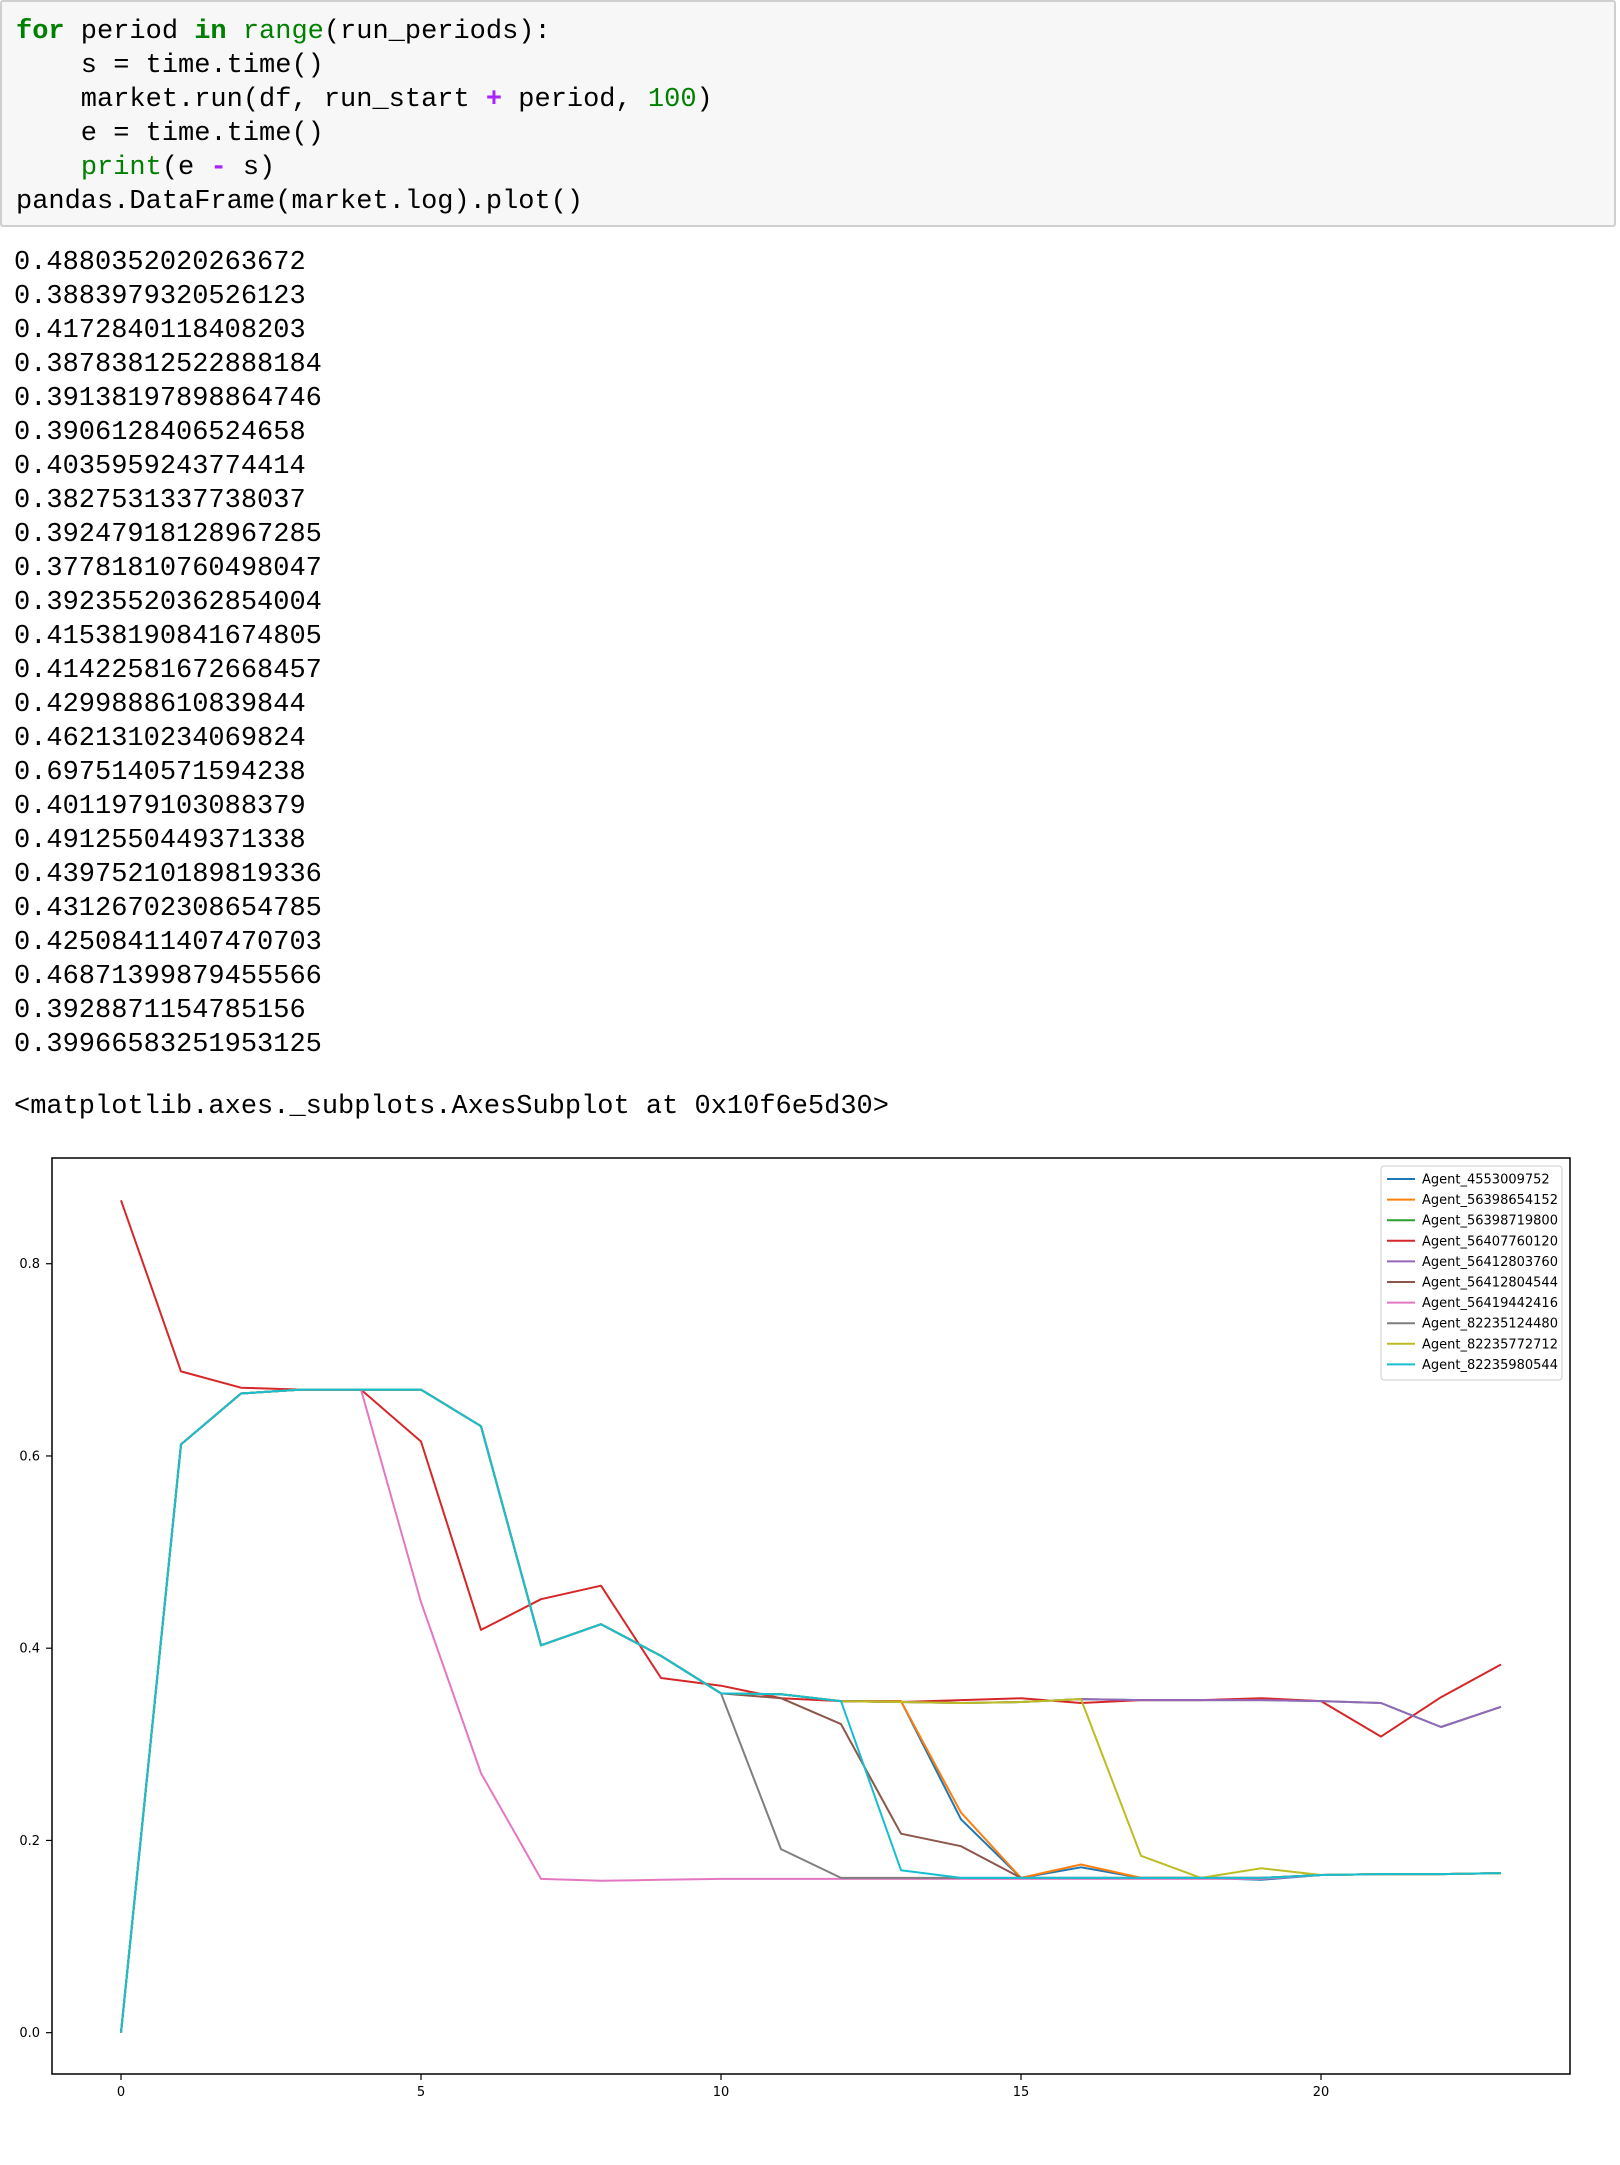 This screenshot has height=2165, width=1620. Describe the element at coordinates (160, 467) in the screenshot. I see `output-line: 0.4035959243774414` at that location.